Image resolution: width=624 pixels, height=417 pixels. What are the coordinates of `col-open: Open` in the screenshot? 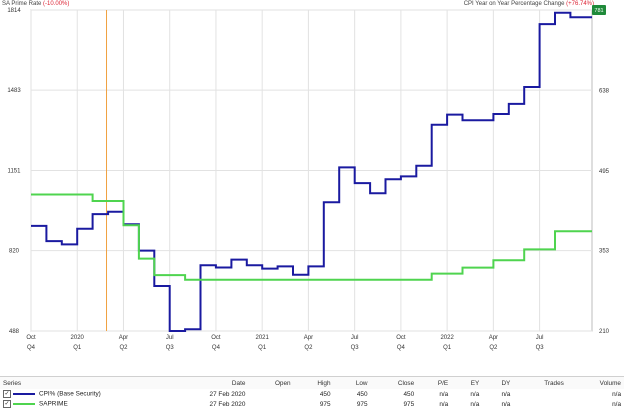 It's located at (282, 383).